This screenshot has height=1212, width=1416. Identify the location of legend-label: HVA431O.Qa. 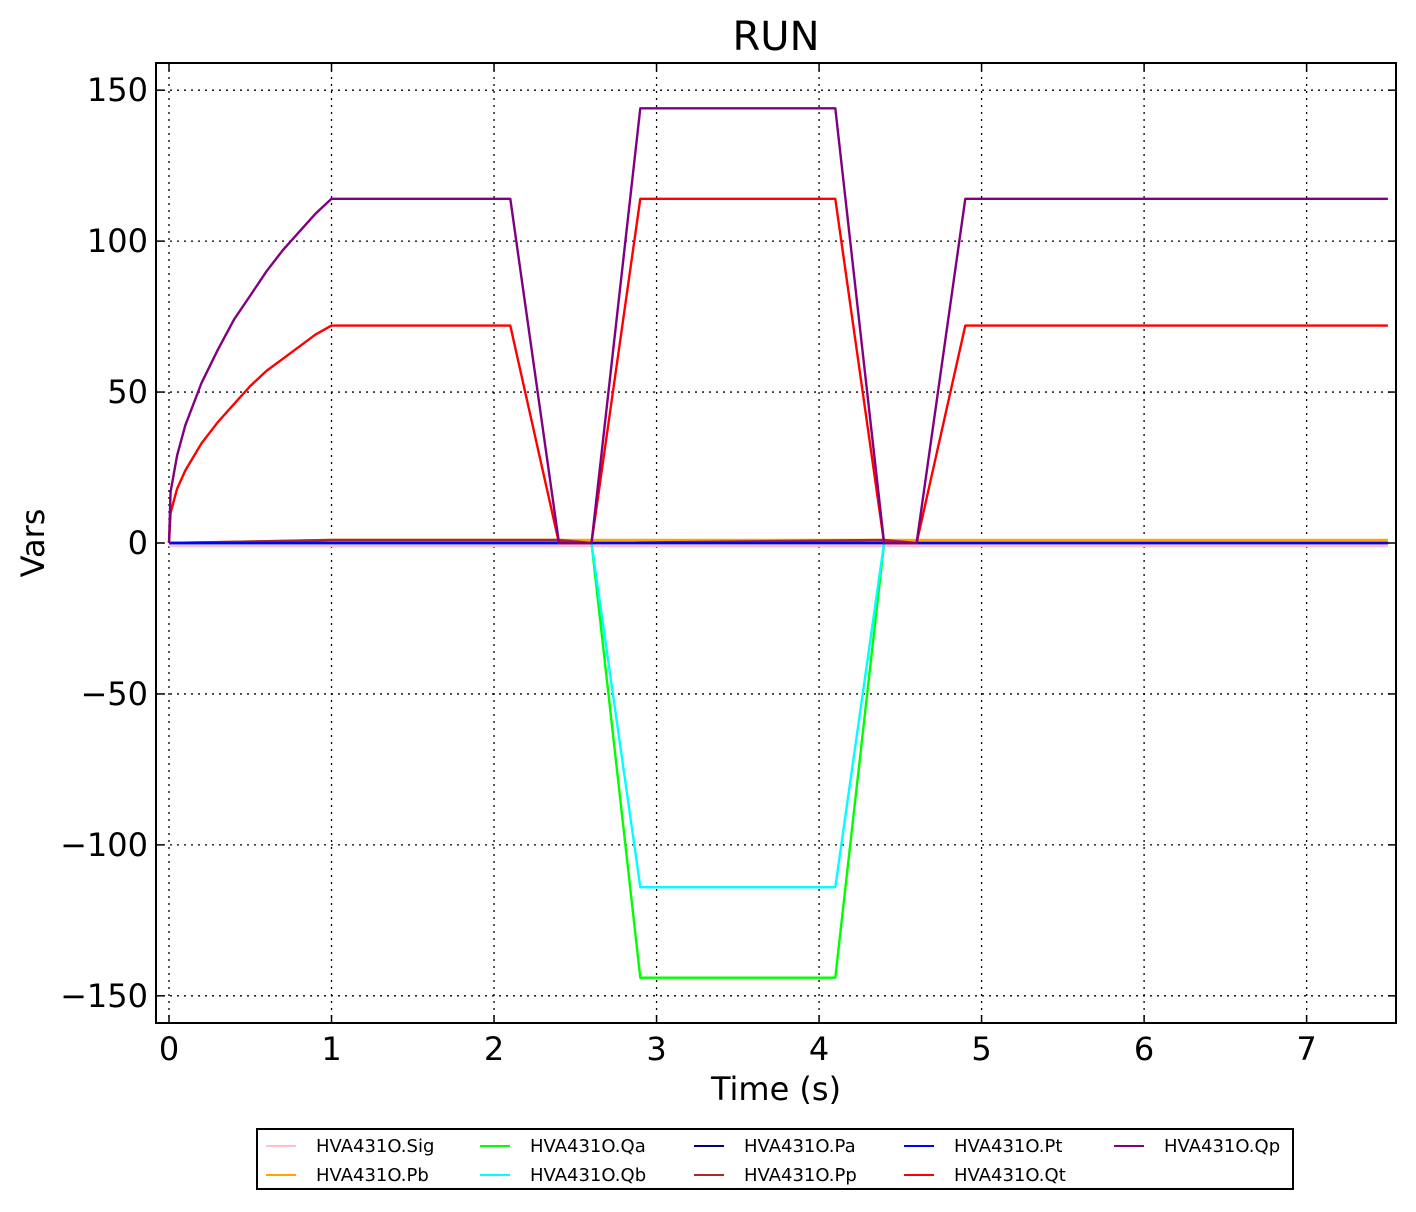
(588, 1146).